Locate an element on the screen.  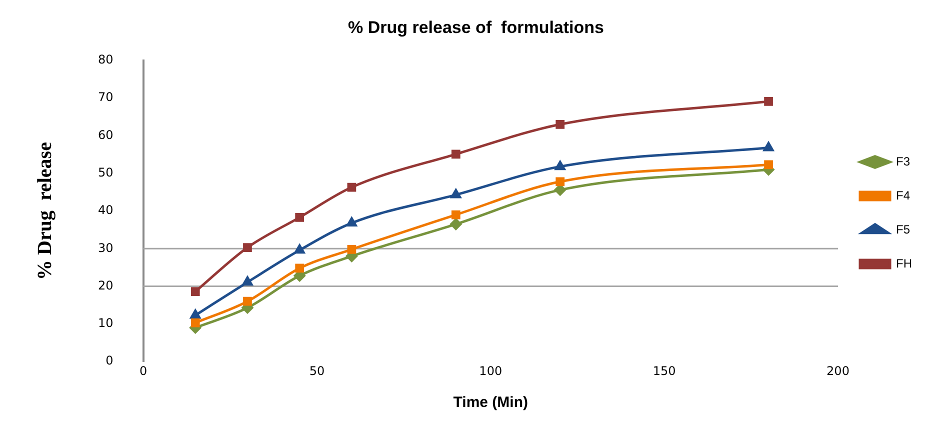
y-tick-label: 50 is located at coordinates (106, 172).